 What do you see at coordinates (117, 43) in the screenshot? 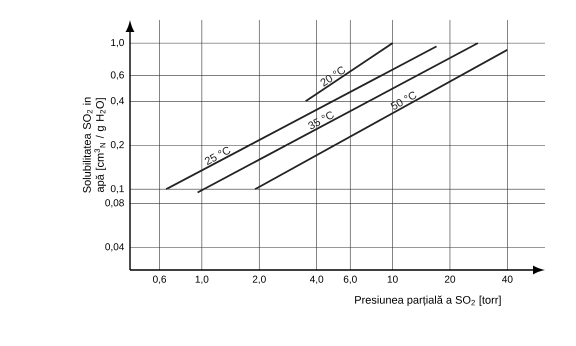
I see `y-tick-label: 1,0` at bounding box center [117, 43].